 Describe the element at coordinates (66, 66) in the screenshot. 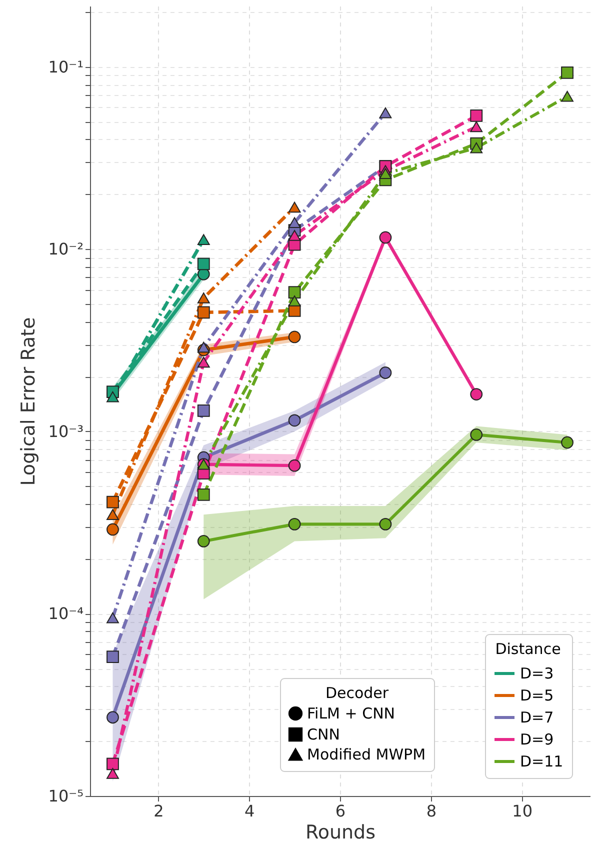

I see `y-tick-label: 10⁻¹` at that location.